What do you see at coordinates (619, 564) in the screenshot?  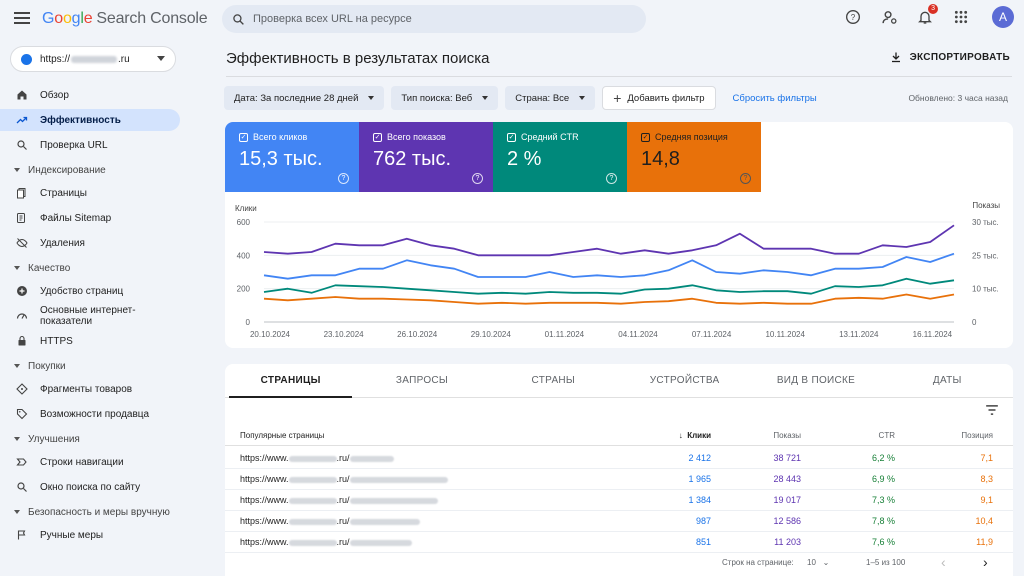 I see `table-pagination: Строк на странице: 10 ⌄ 1–5 из 100 ‹ ›` at bounding box center [619, 564].